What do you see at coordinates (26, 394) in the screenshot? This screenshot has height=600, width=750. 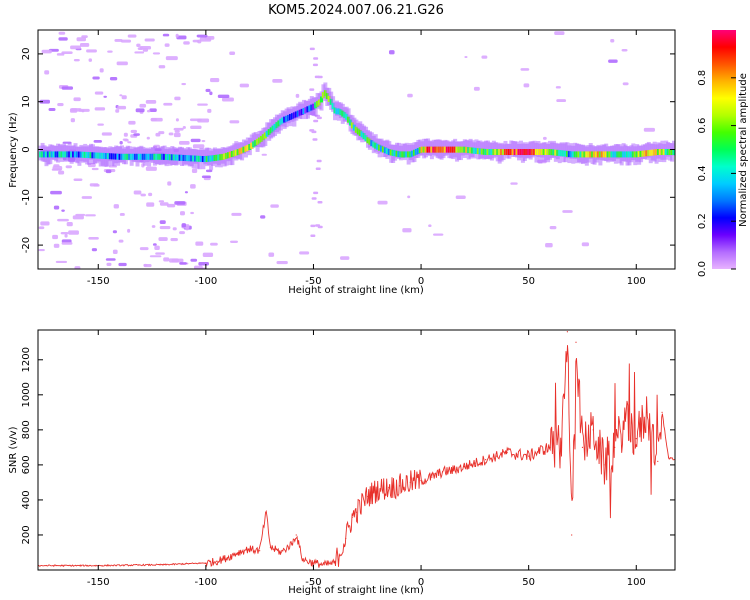 I see `y-tick-label: 1000` at bounding box center [26, 394].